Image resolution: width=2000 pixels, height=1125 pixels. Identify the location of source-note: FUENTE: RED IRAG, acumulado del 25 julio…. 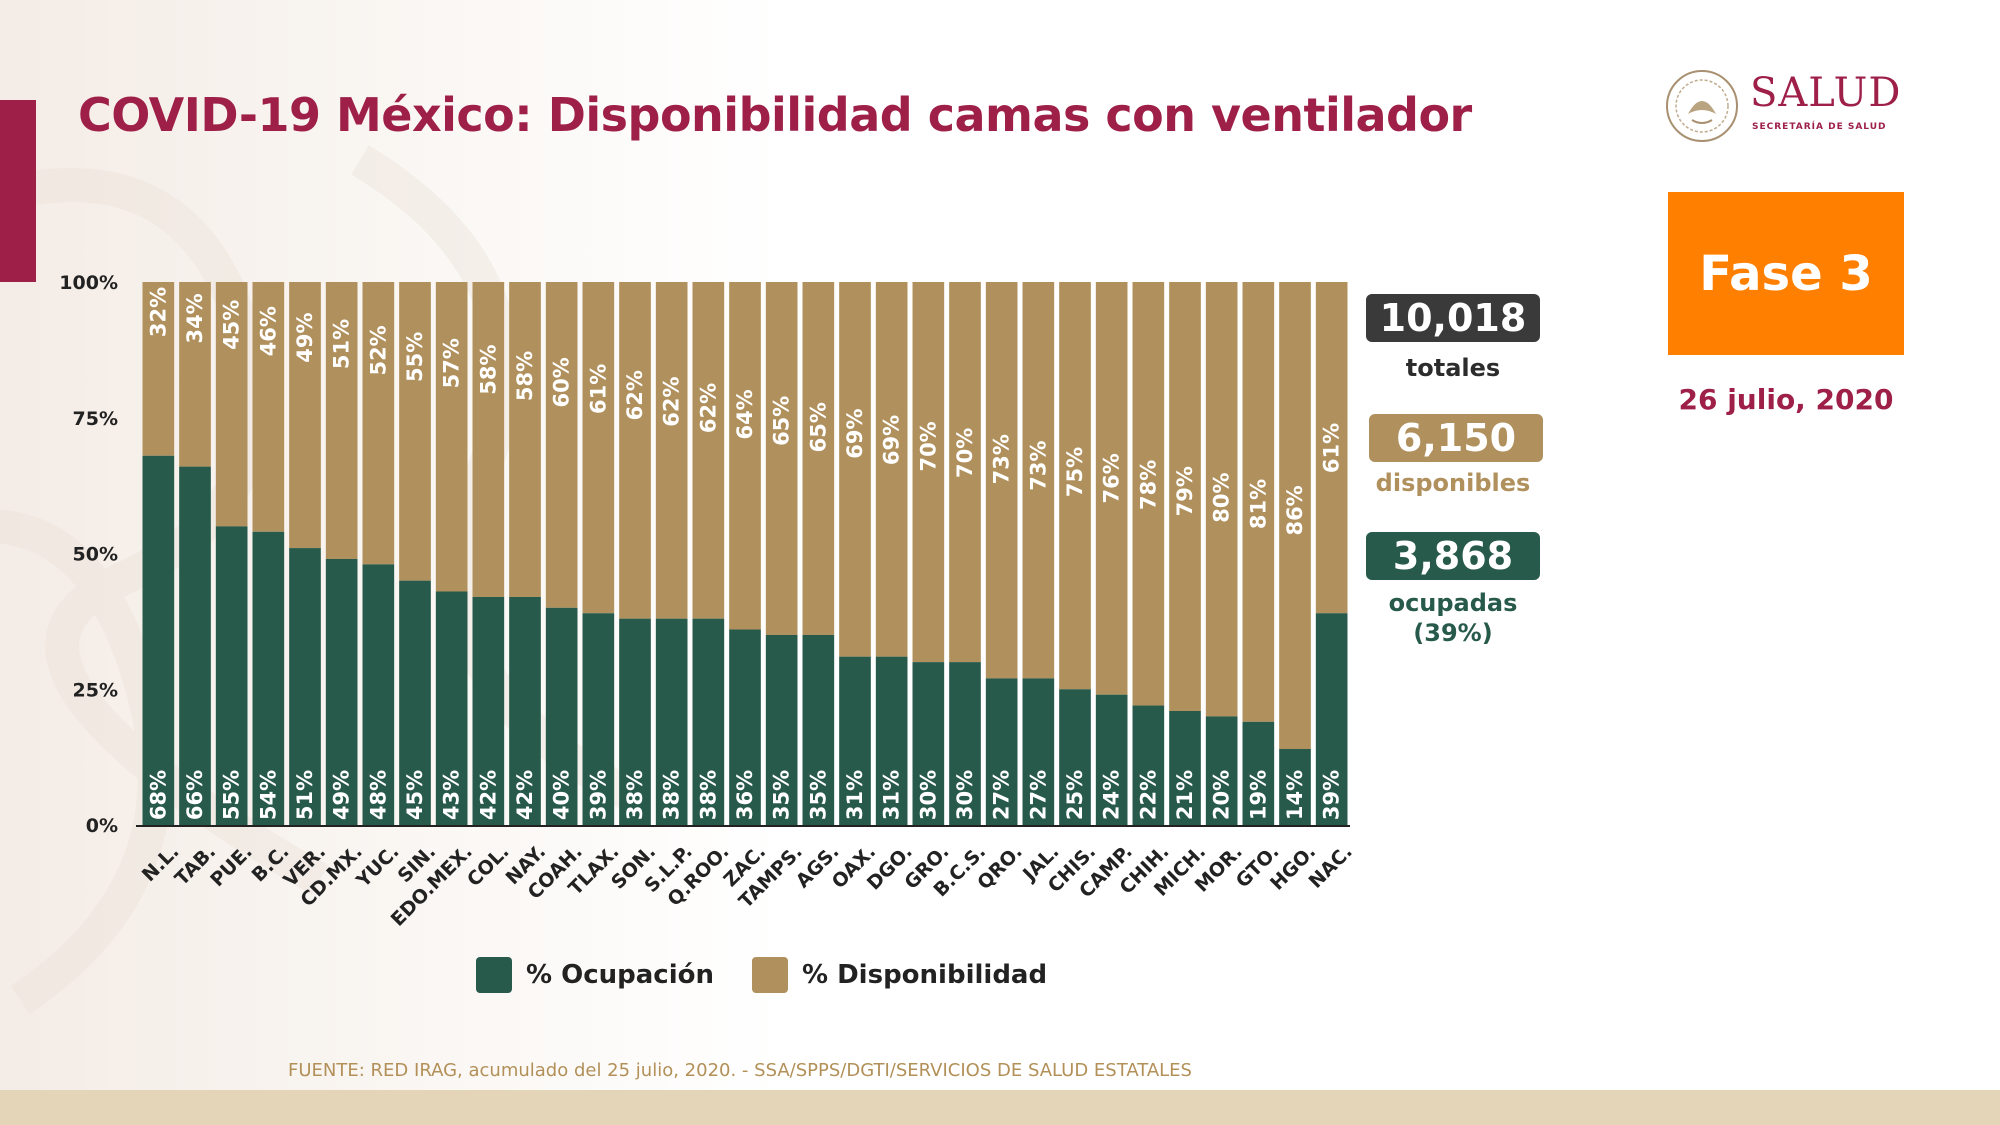
(740, 1070).